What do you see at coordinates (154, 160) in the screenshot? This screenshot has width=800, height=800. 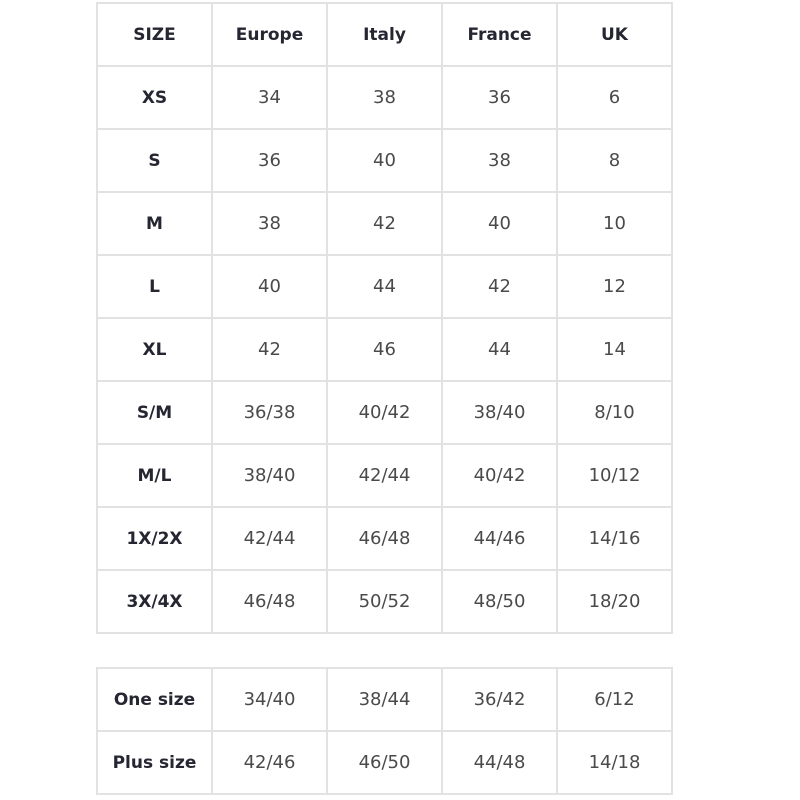 I see `size-label-cell: S` at bounding box center [154, 160].